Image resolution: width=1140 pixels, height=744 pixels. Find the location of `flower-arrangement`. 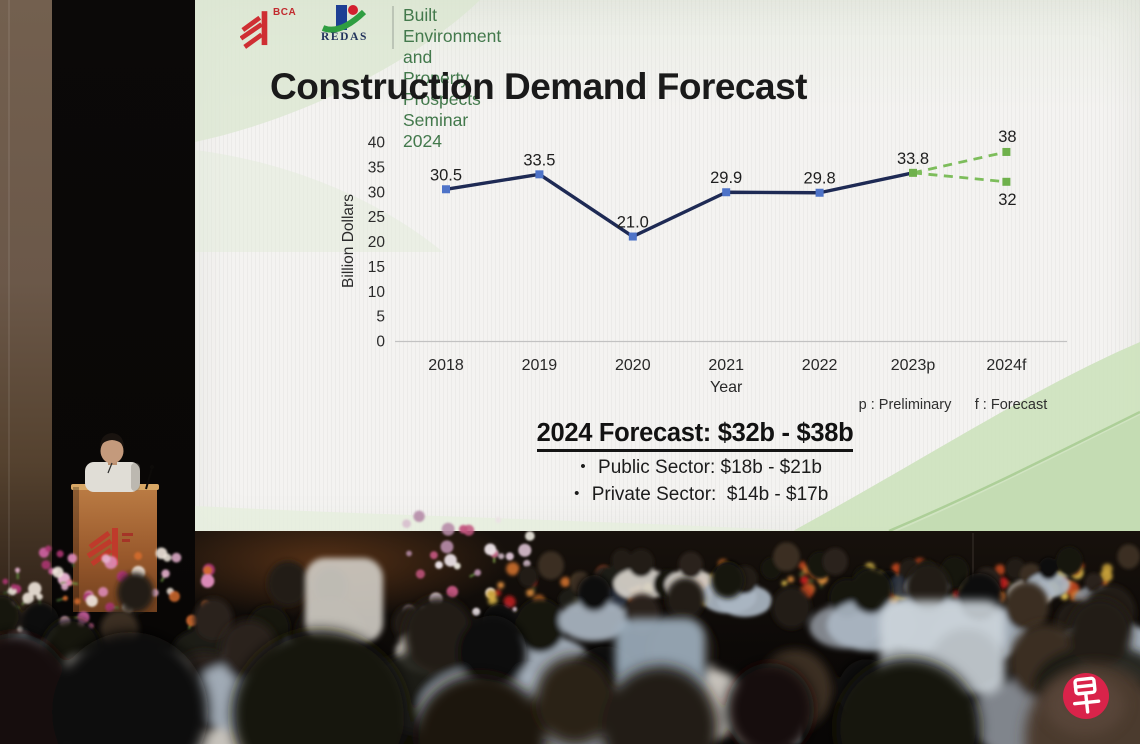

flower-arrangement is located at coordinates (88, 582).